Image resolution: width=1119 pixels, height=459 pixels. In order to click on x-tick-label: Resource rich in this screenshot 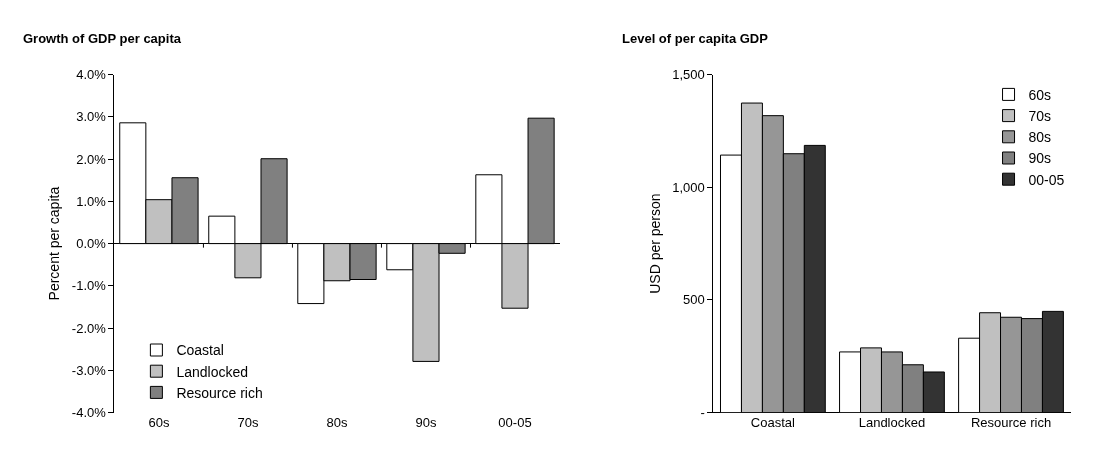, I will do `click(1011, 422)`.